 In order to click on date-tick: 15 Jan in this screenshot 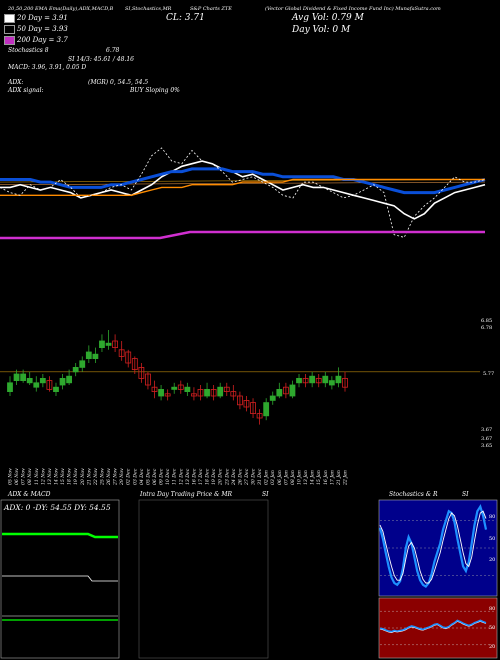, I will do `click(319, 477)`.